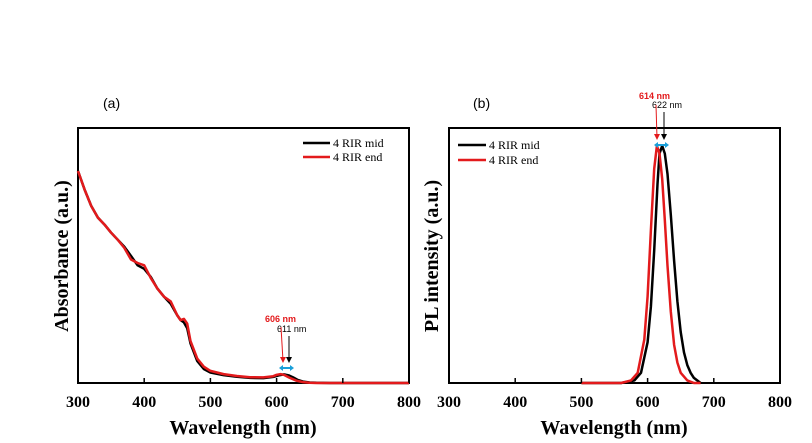 This screenshot has width=812, height=443. I want to click on panel-b-xticks: 300 400 500 600 700 800, so click(614, 394).